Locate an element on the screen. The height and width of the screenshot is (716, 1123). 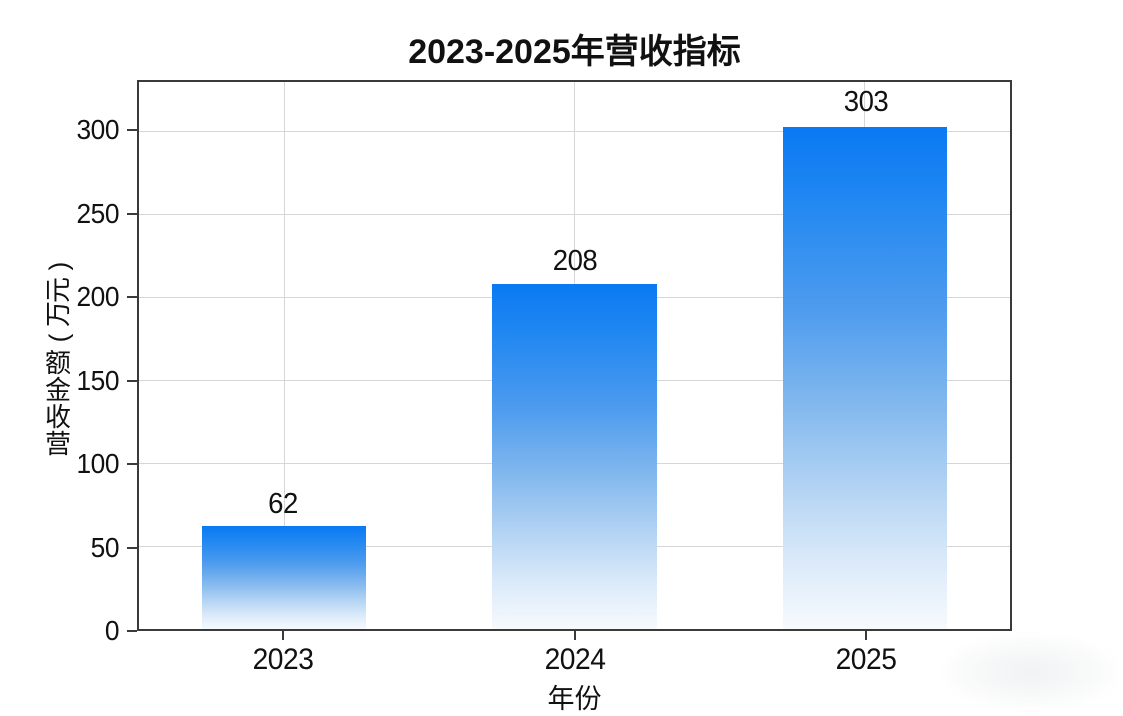
bar-2024 is located at coordinates (574, 456).